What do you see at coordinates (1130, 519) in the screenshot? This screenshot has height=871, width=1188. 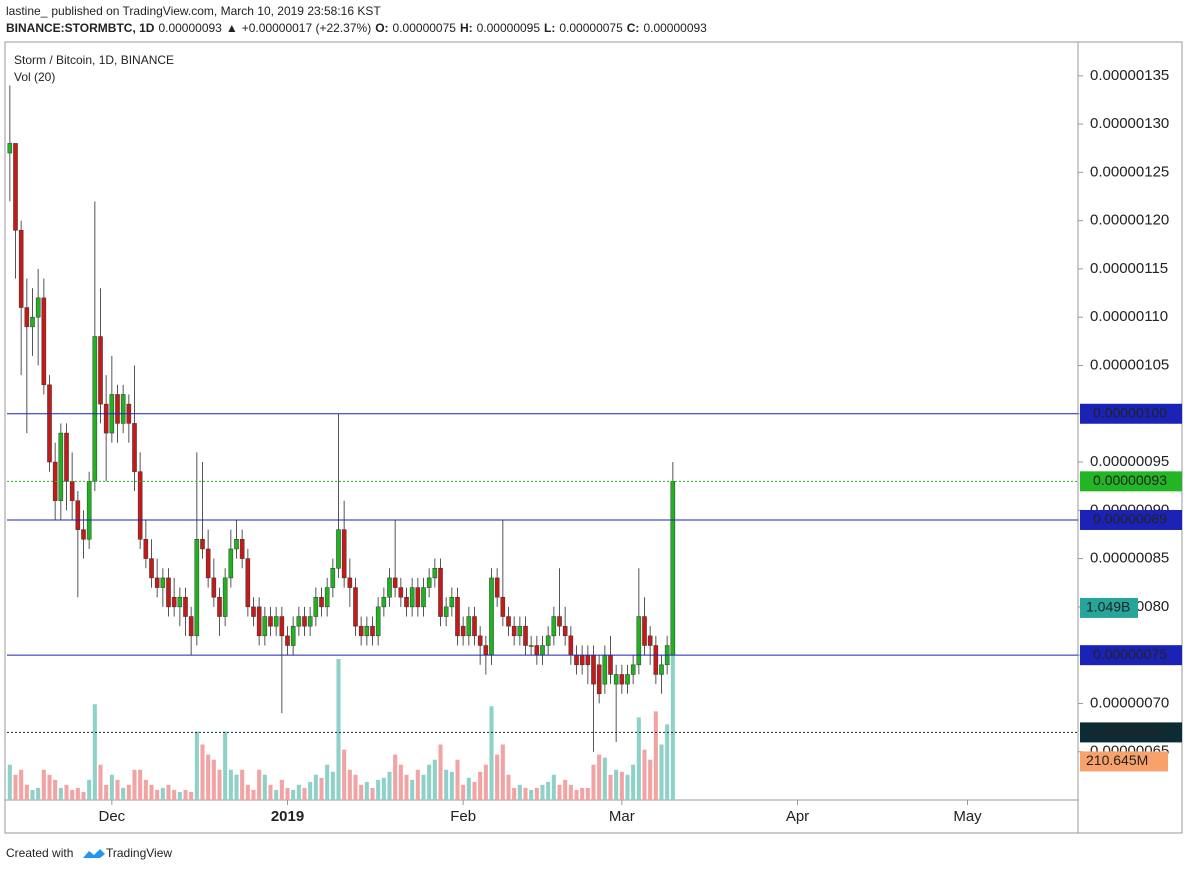 I see `level-label: 0.00000089` at bounding box center [1130, 519].